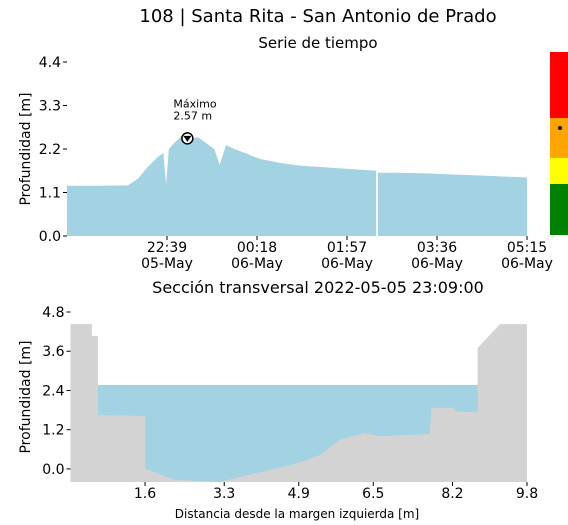  Describe the element at coordinates (527, 494) in the screenshot. I see `x-tick-label: 9.8` at that location.